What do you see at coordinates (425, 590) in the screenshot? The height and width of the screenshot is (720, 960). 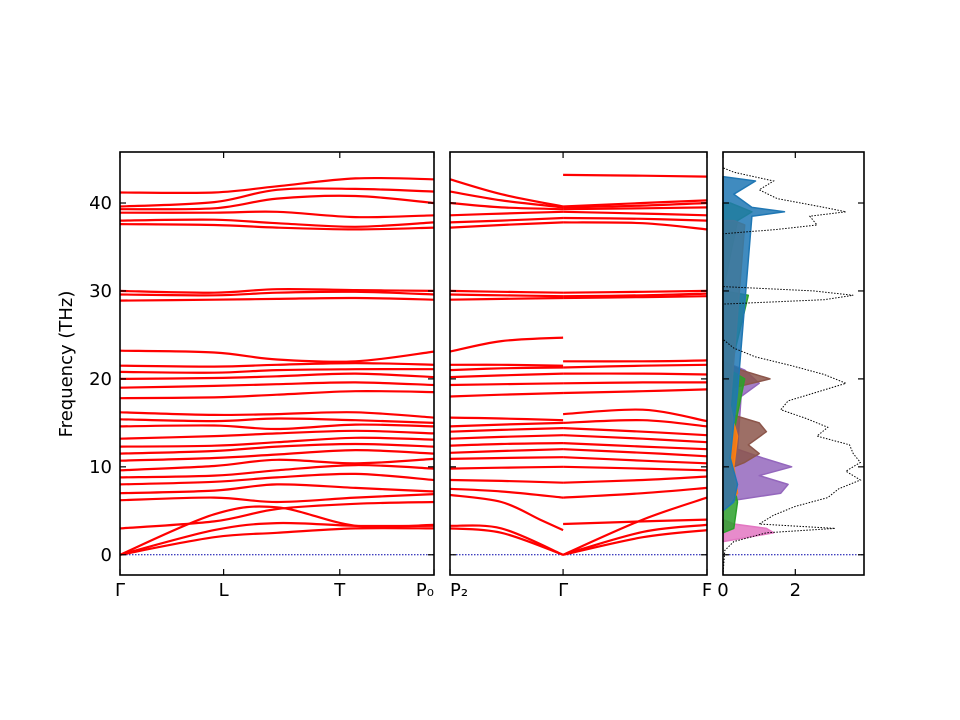 I see `x-tick-label: P₀` at bounding box center [425, 590].